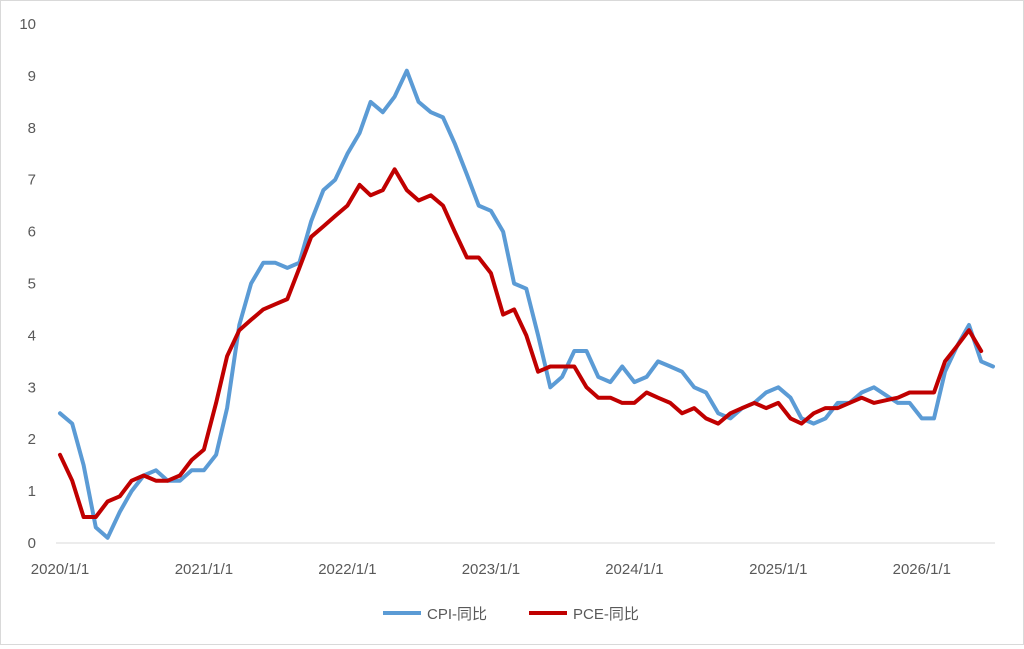  Describe the element at coordinates (32, 491) in the screenshot. I see `y-tick-label: 1` at that location.